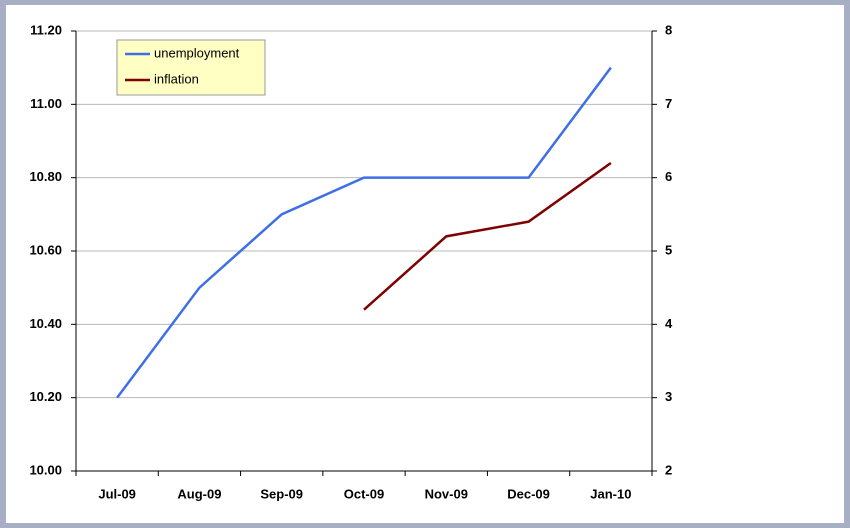 The width and height of the screenshot is (850, 528). What do you see at coordinates (668, 103) in the screenshot?
I see `y2-tick-label: 7` at bounding box center [668, 103].